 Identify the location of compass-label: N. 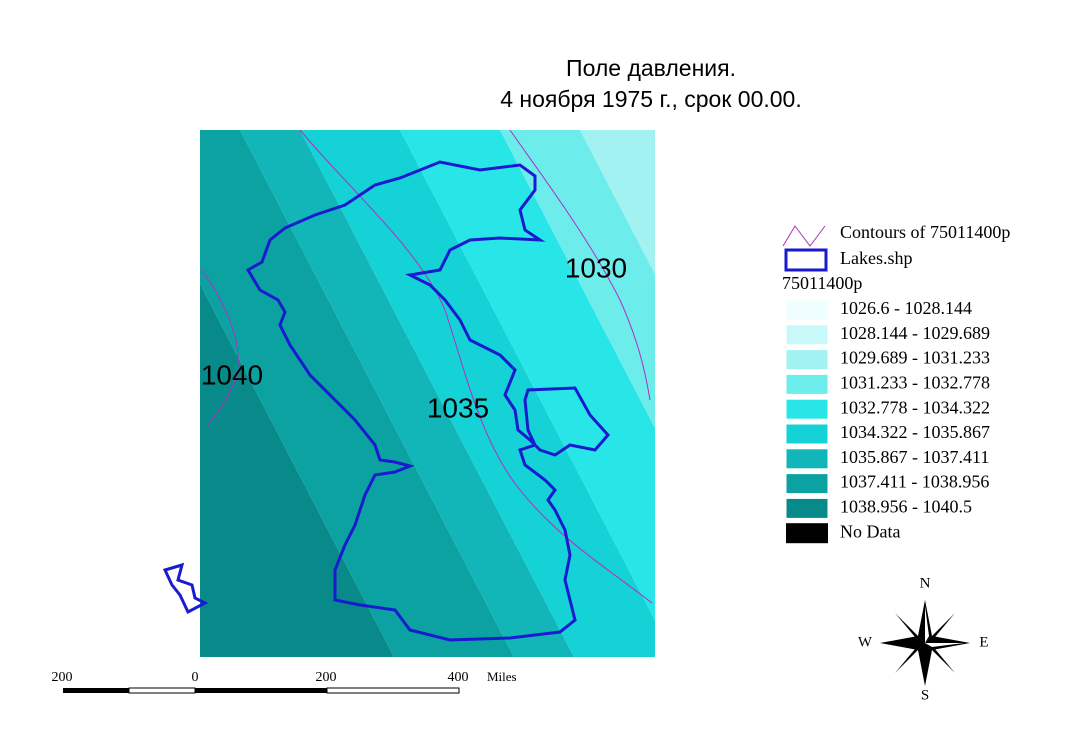
(925, 583).